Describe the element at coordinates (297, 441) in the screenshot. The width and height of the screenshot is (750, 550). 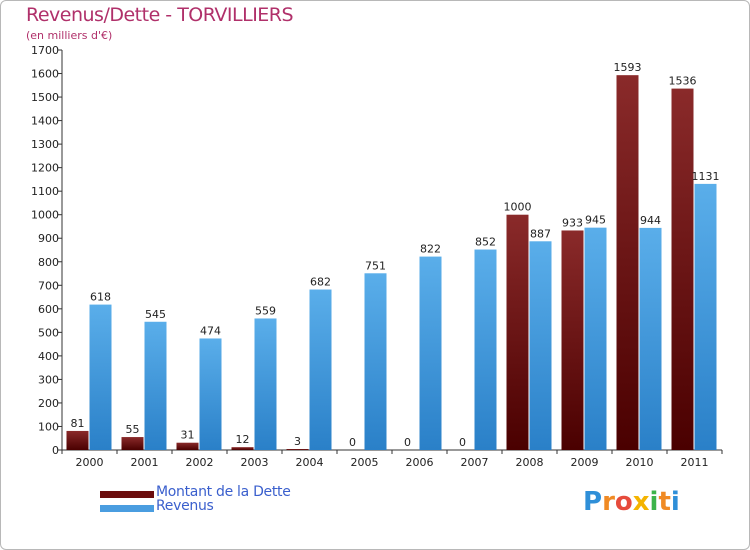
I see `debt-value-label: 3` at that location.